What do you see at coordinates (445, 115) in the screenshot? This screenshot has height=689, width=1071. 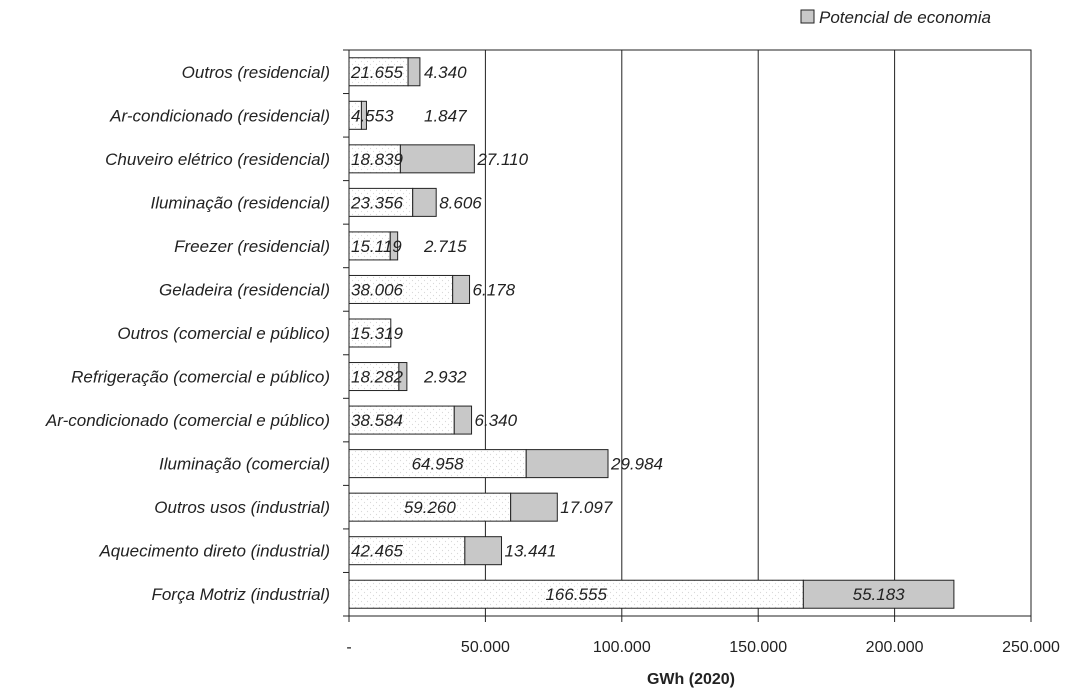 I see `data-label-potential: 1.847` at bounding box center [445, 115].